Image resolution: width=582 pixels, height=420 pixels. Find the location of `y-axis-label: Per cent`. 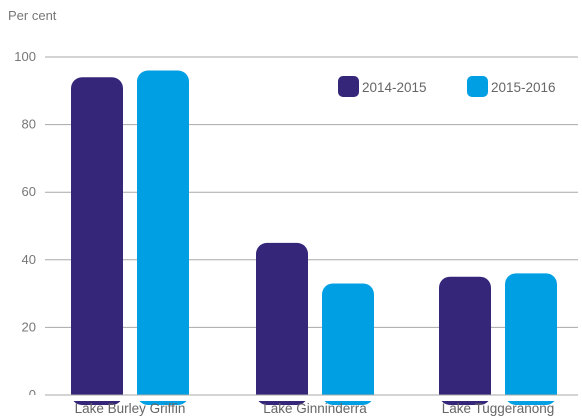

y-axis-label: Per cent is located at coordinates (32, 15).